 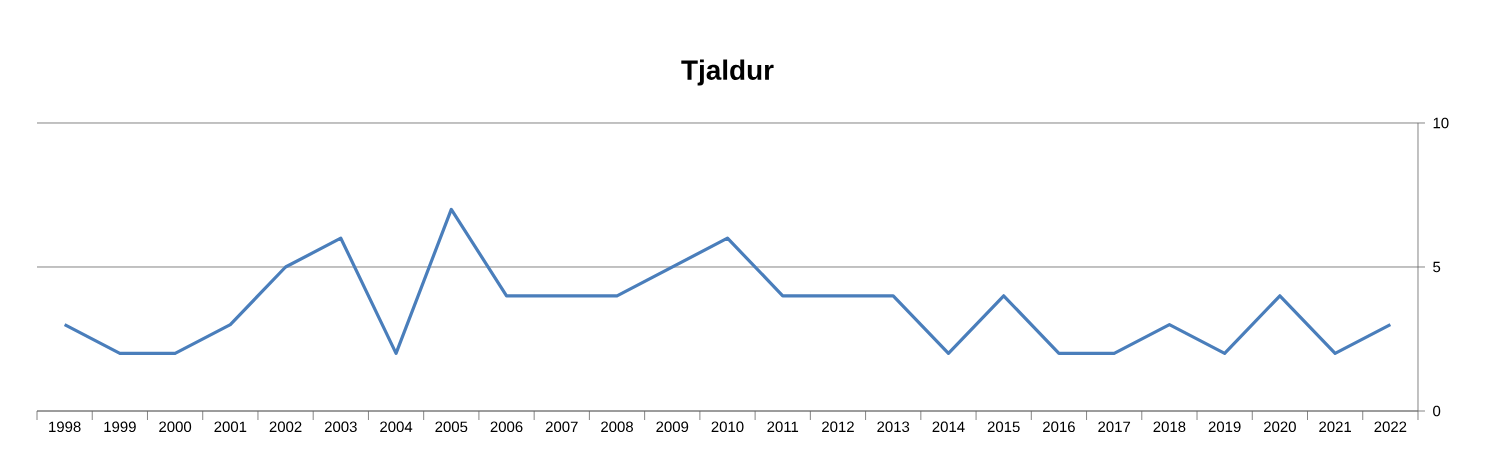 I want to click on x-tick-label: 2009, so click(x=672, y=427).